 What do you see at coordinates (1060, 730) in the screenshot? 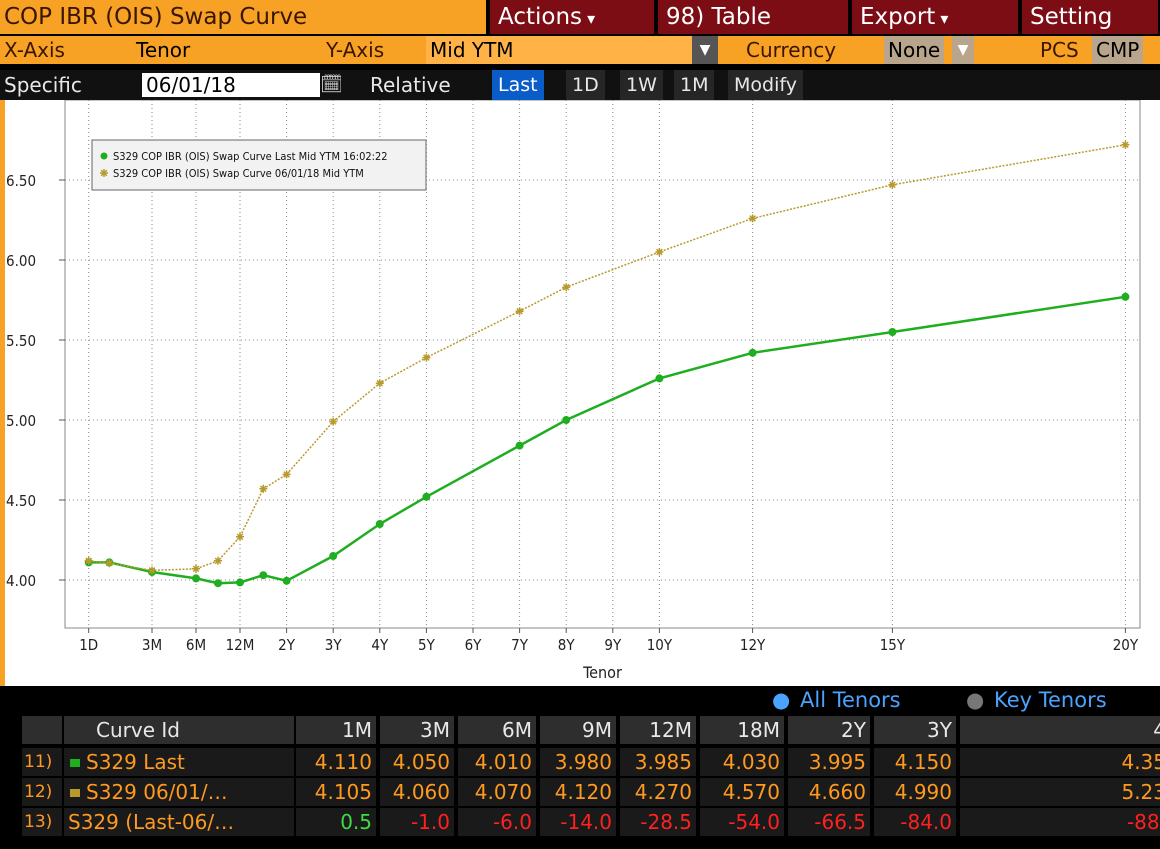
I see `header-cell: 4` at bounding box center [1060, 730].